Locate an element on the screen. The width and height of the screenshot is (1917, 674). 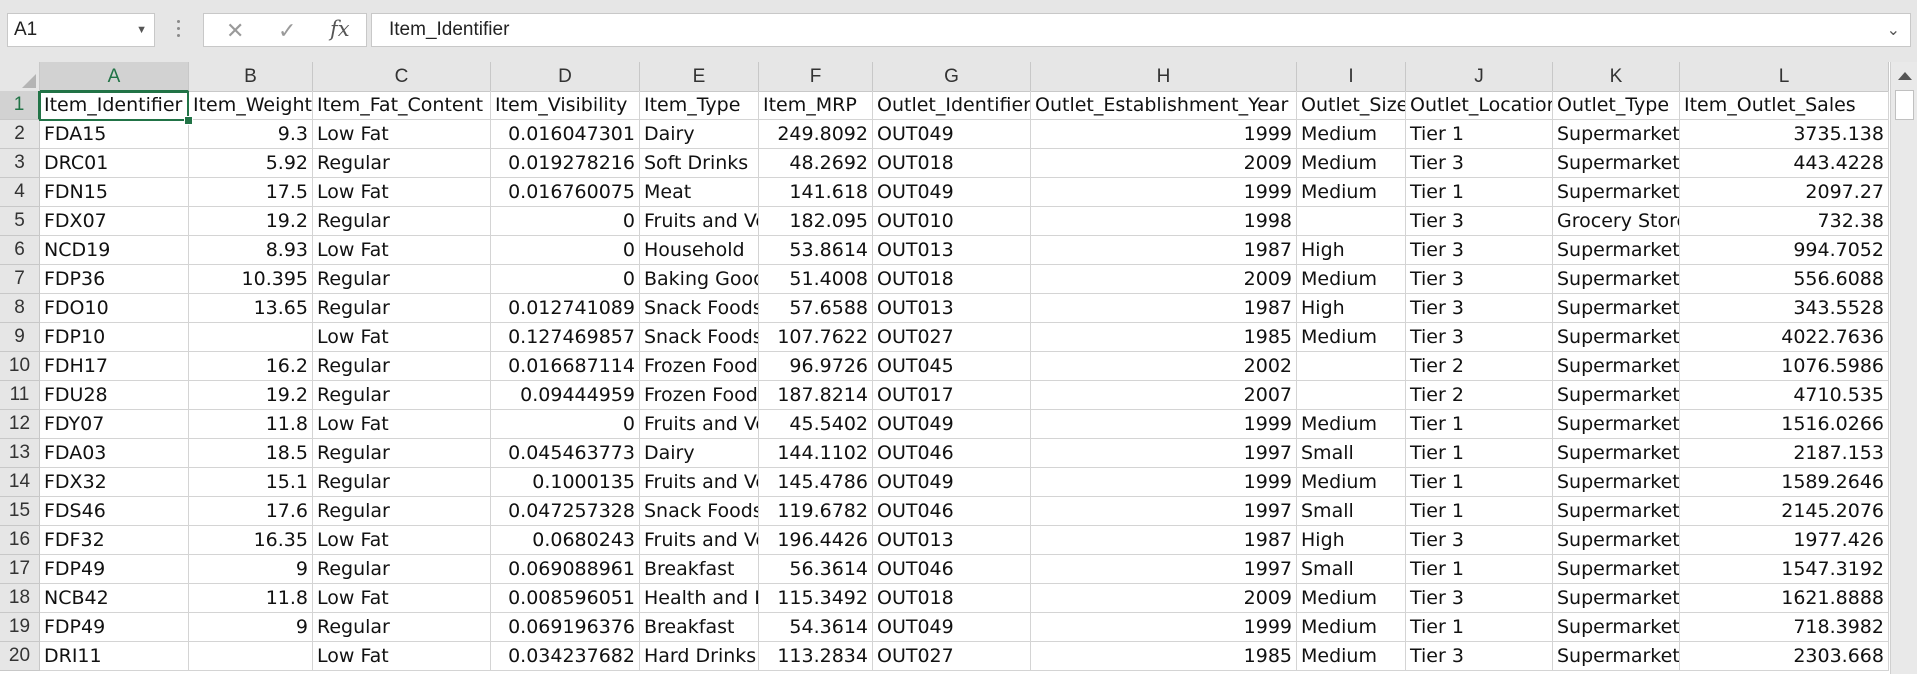
row-header-9: 9 is located at coordinates (20, 337).